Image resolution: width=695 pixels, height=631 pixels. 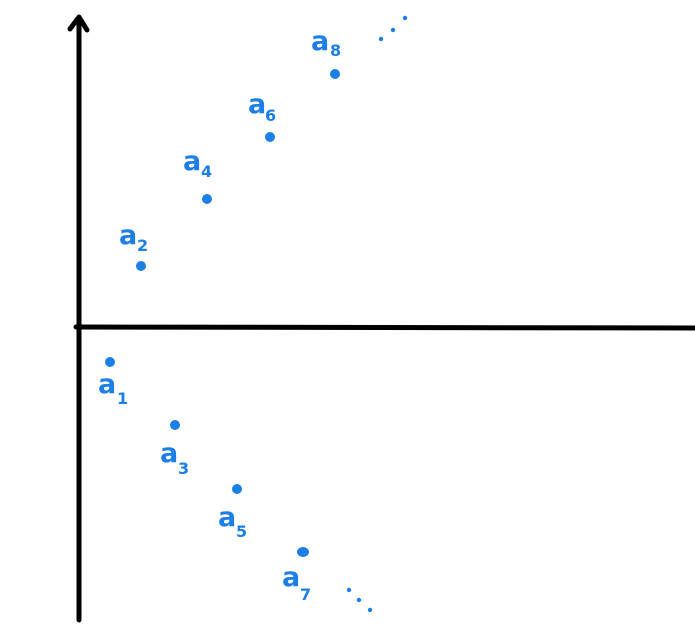 What do you see at coordinates (335, 74) in the screenshot?
I see `point-a8` at bounding box center [335, 74].